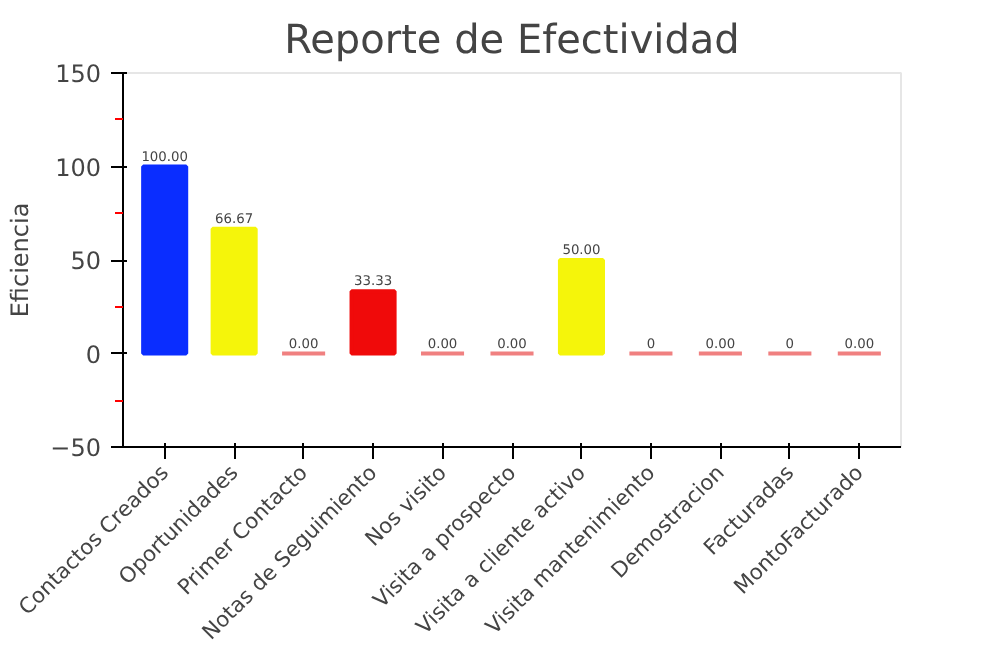 The width and height of the screenshot is (1000, 660). What do you see at coordinates (78, 167) in the screenshot?
I see `y-tick-label: 100` at bounding box center [78, 167].